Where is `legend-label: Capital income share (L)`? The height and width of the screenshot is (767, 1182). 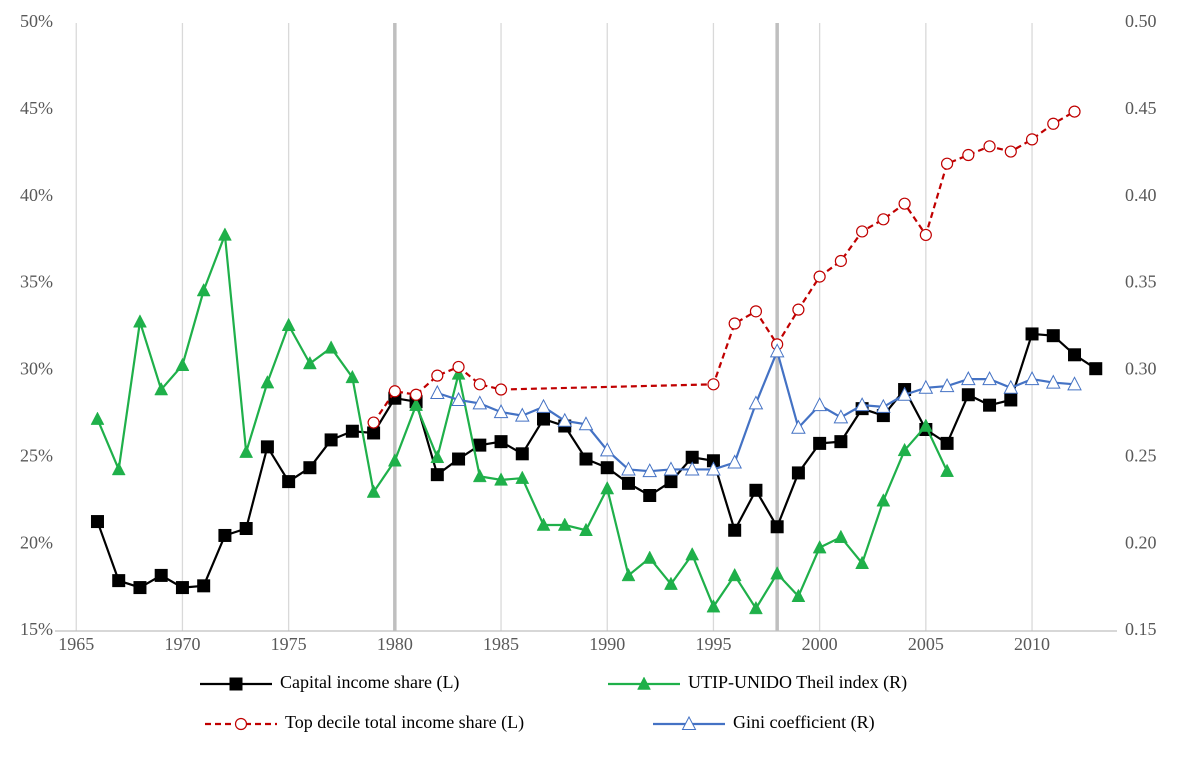 legend-label: Capital income share (L) is located at coordinates (369, 682).